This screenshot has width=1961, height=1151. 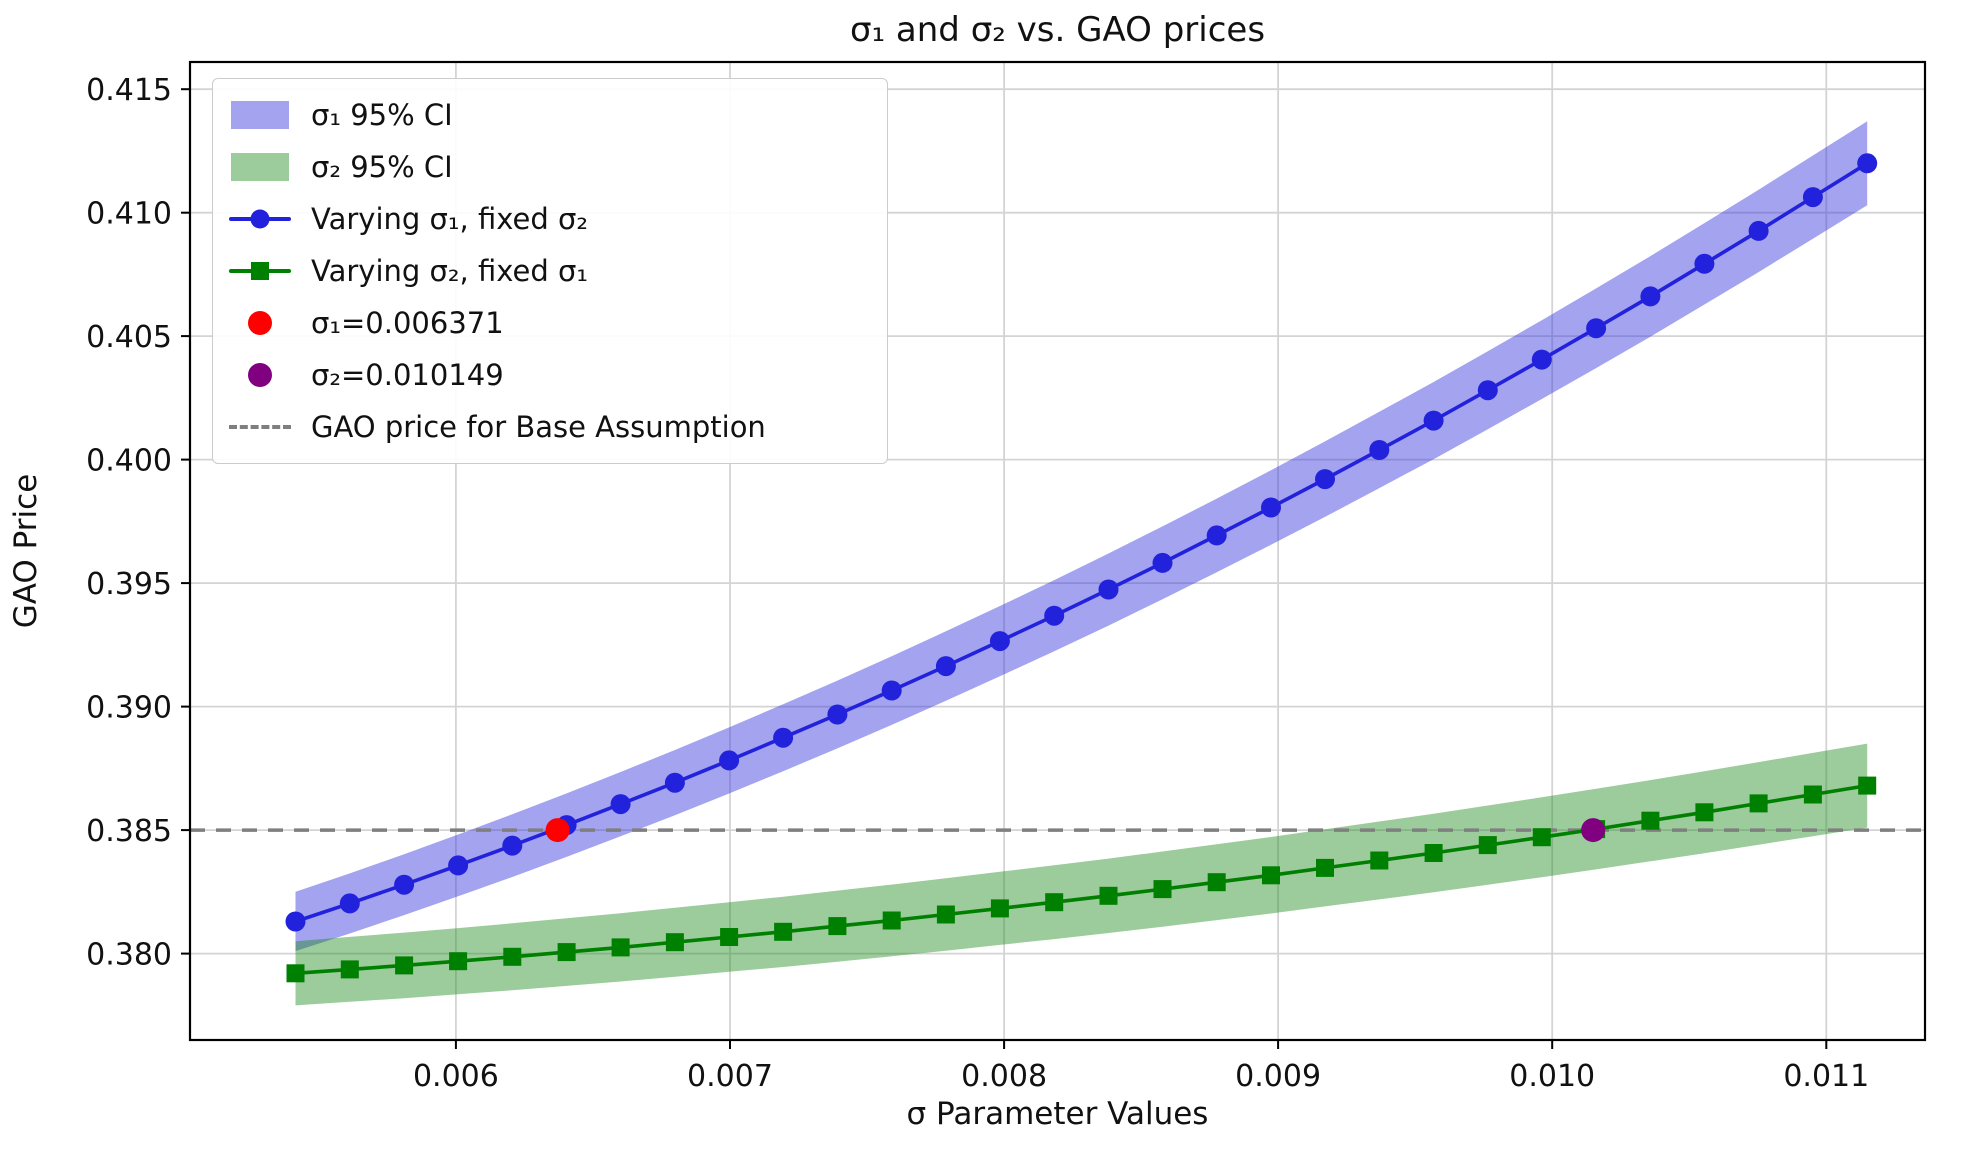 I want to click on square-marker-icon, so click(x=260, y=271).